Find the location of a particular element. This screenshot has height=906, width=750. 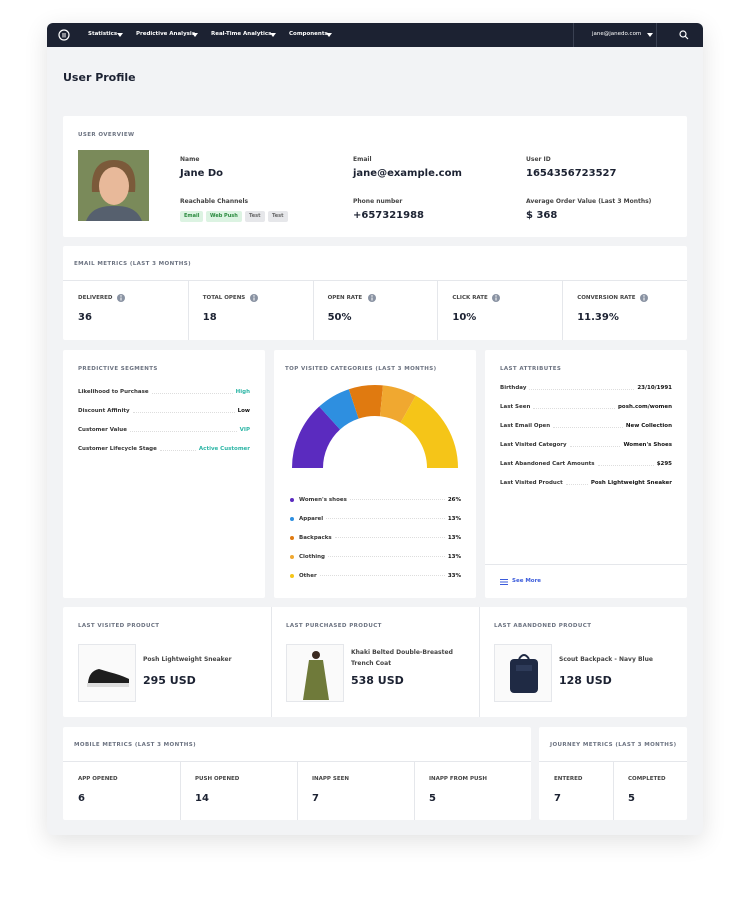

legend-value: 13% is located at coordinates (454, 519).